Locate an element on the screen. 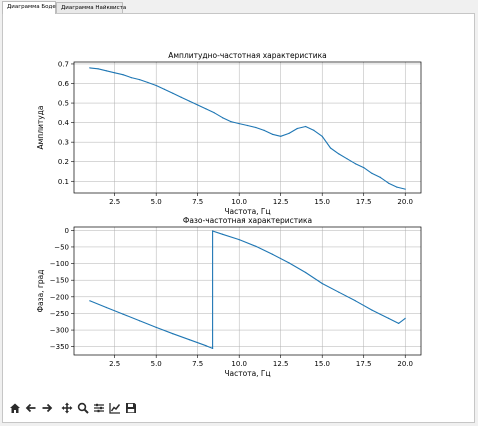  y-tick-label: 0.1 is located at coordinates (63, 182).